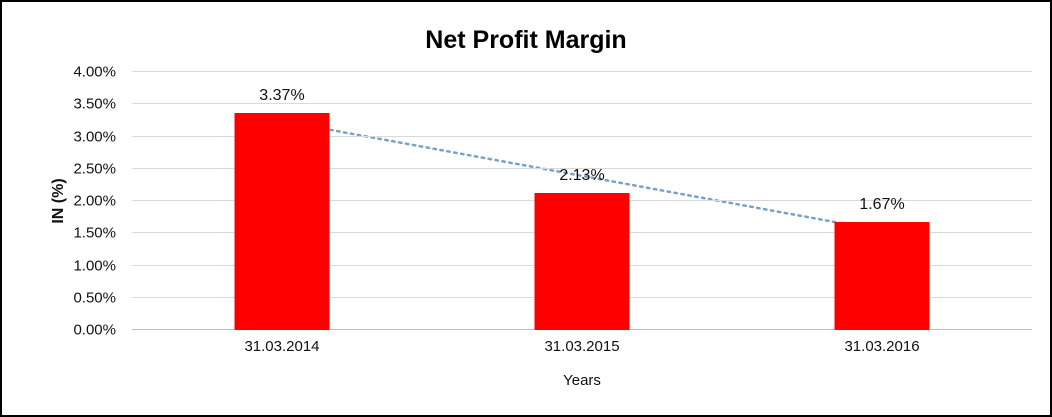 This screenshot has width=1052, height=417. Describe the element at coordinates (94, 233) in the screenshot. I see `y-tick-label: 1.50%` at that location.